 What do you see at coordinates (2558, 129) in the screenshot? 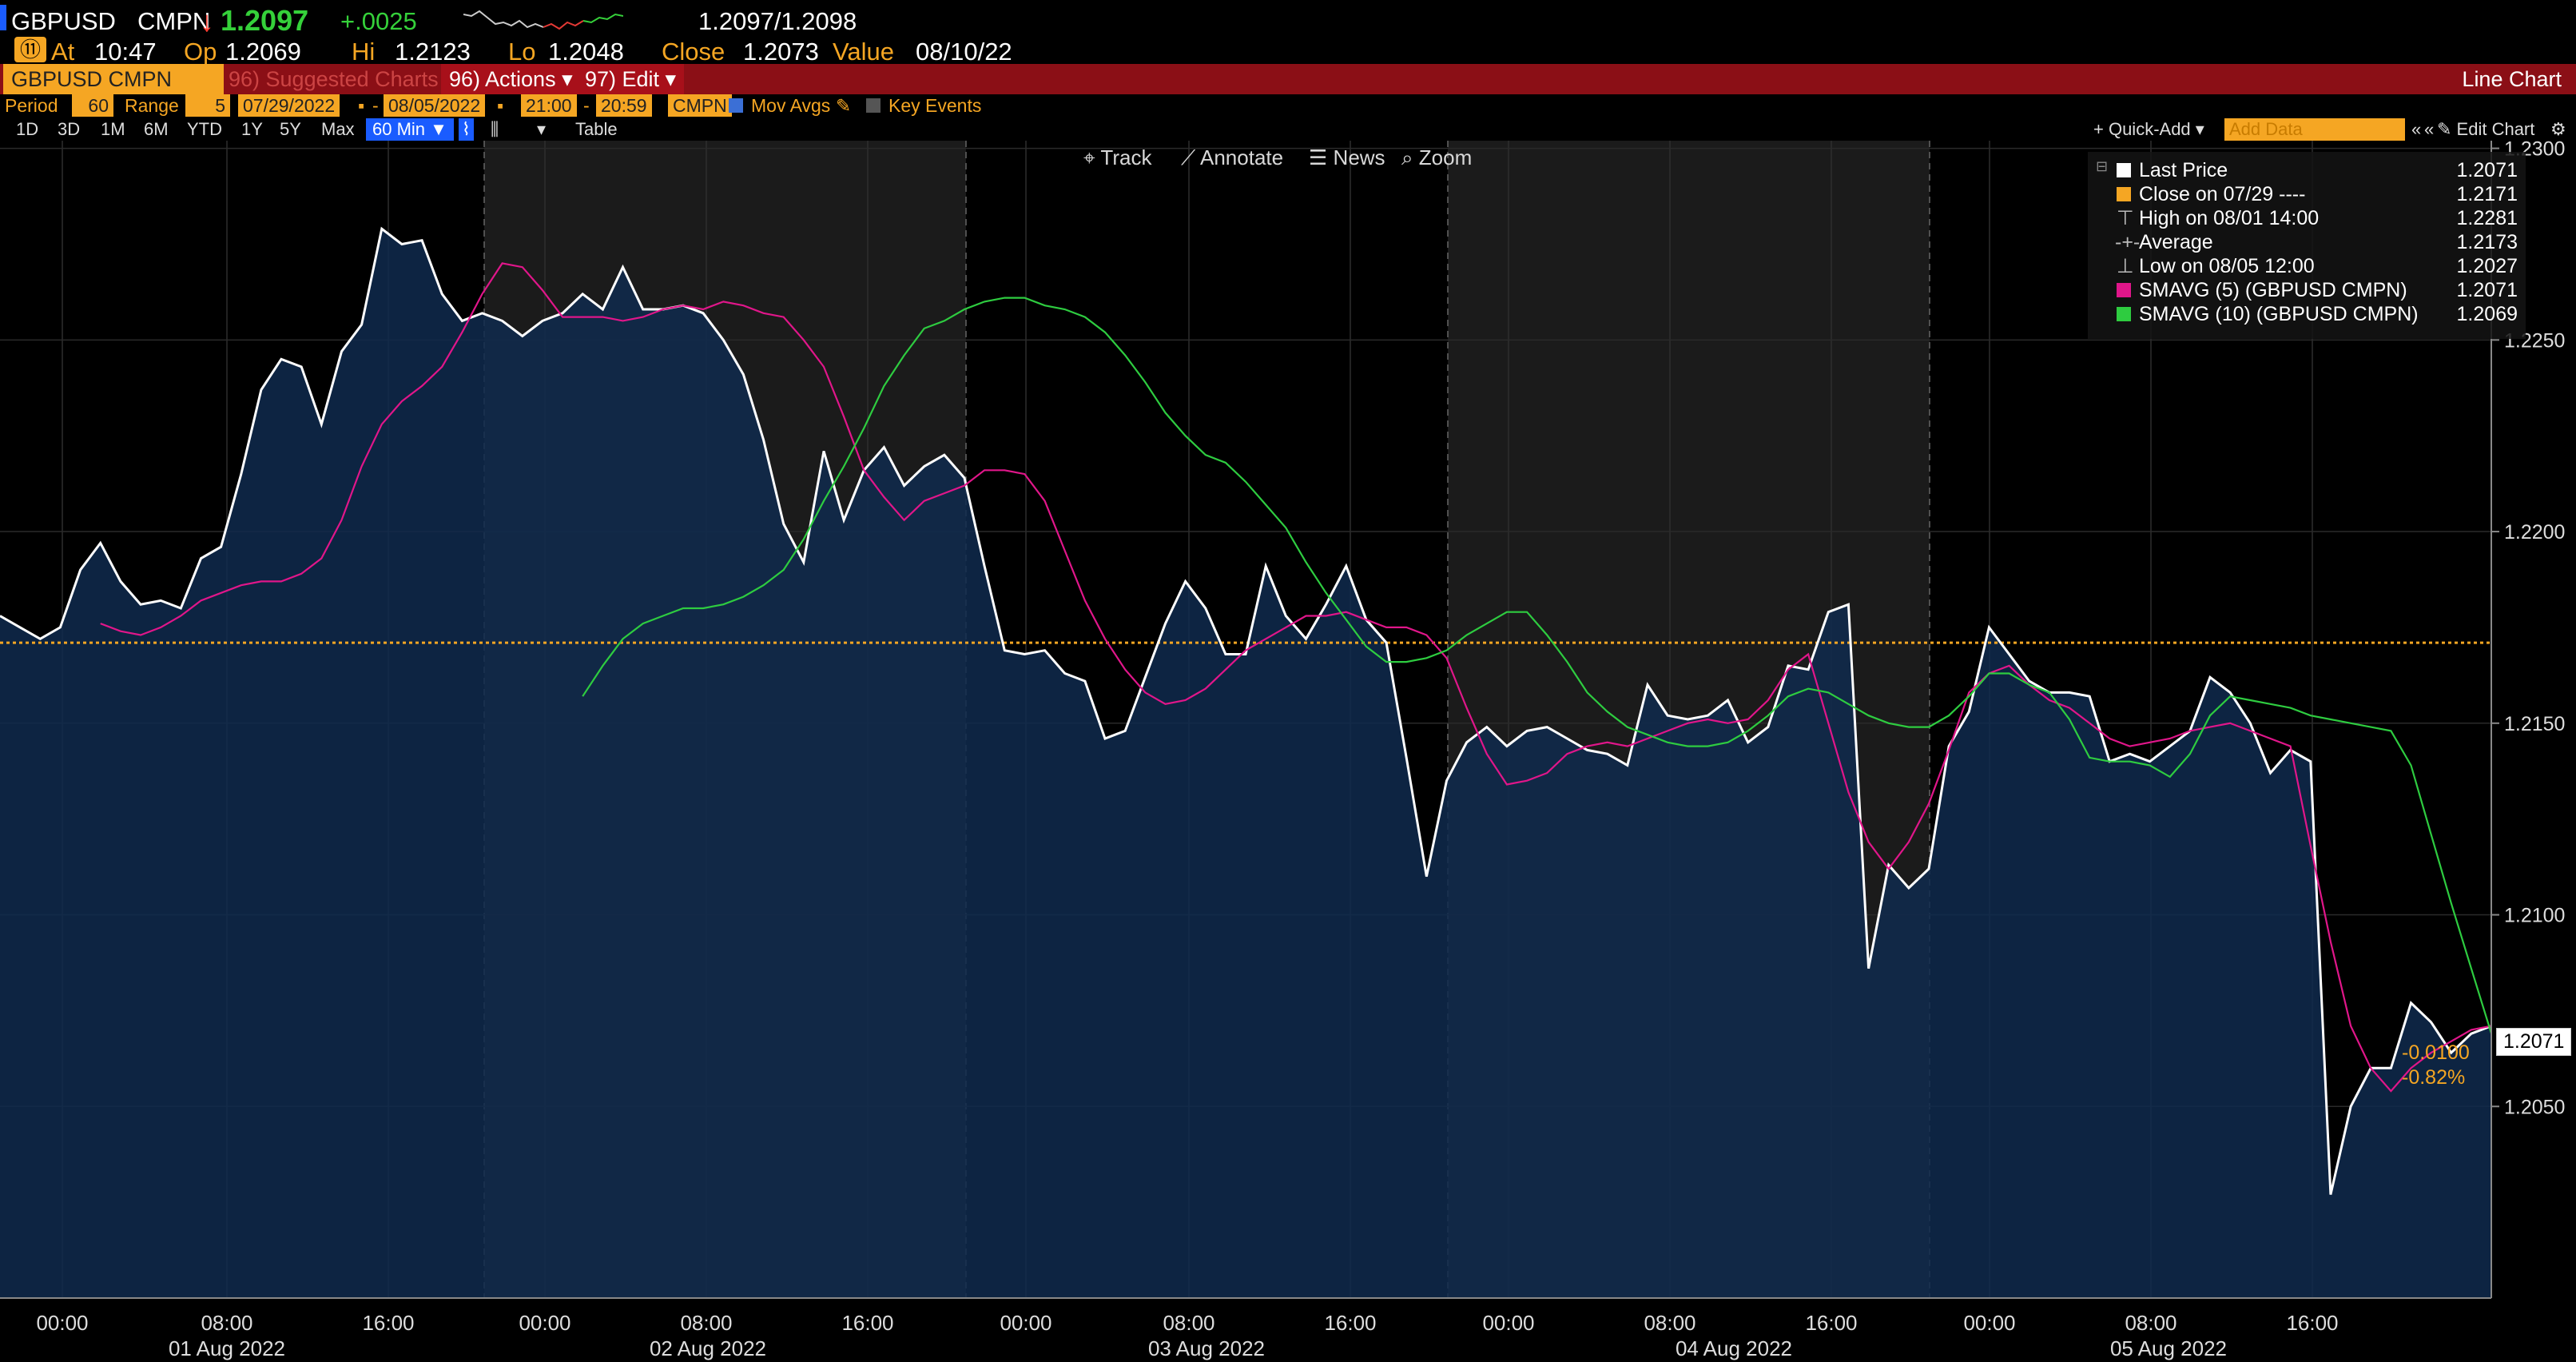
I see `settings-gear-icon: ⚙` at bounding box center [2558, 129].